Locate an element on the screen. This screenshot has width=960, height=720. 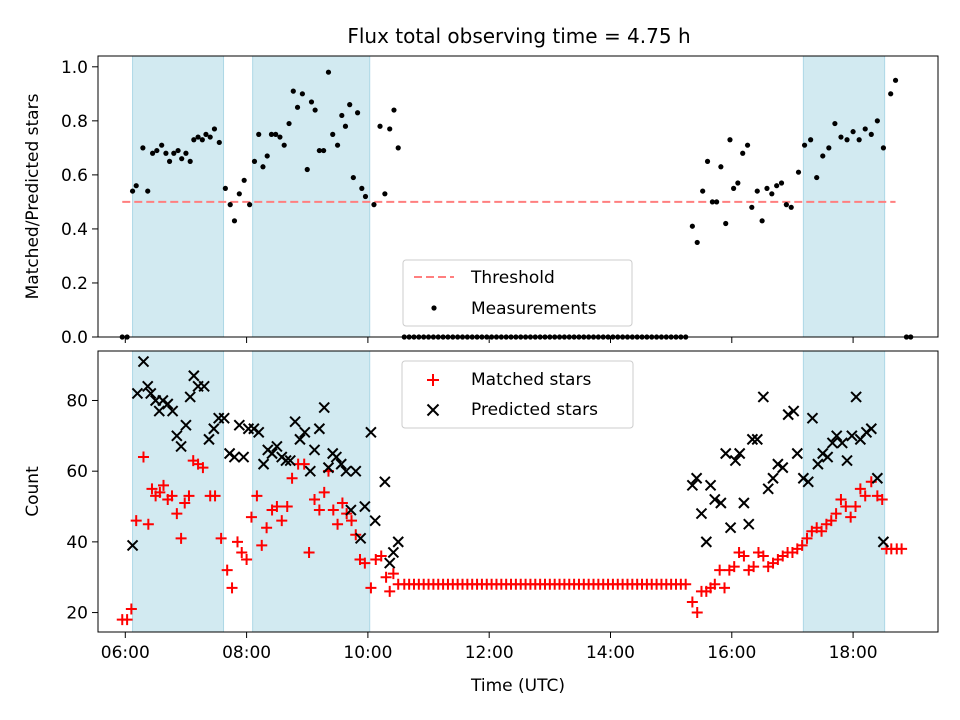
x-tick-label: 10:00 is located at coordinates (367, 653).